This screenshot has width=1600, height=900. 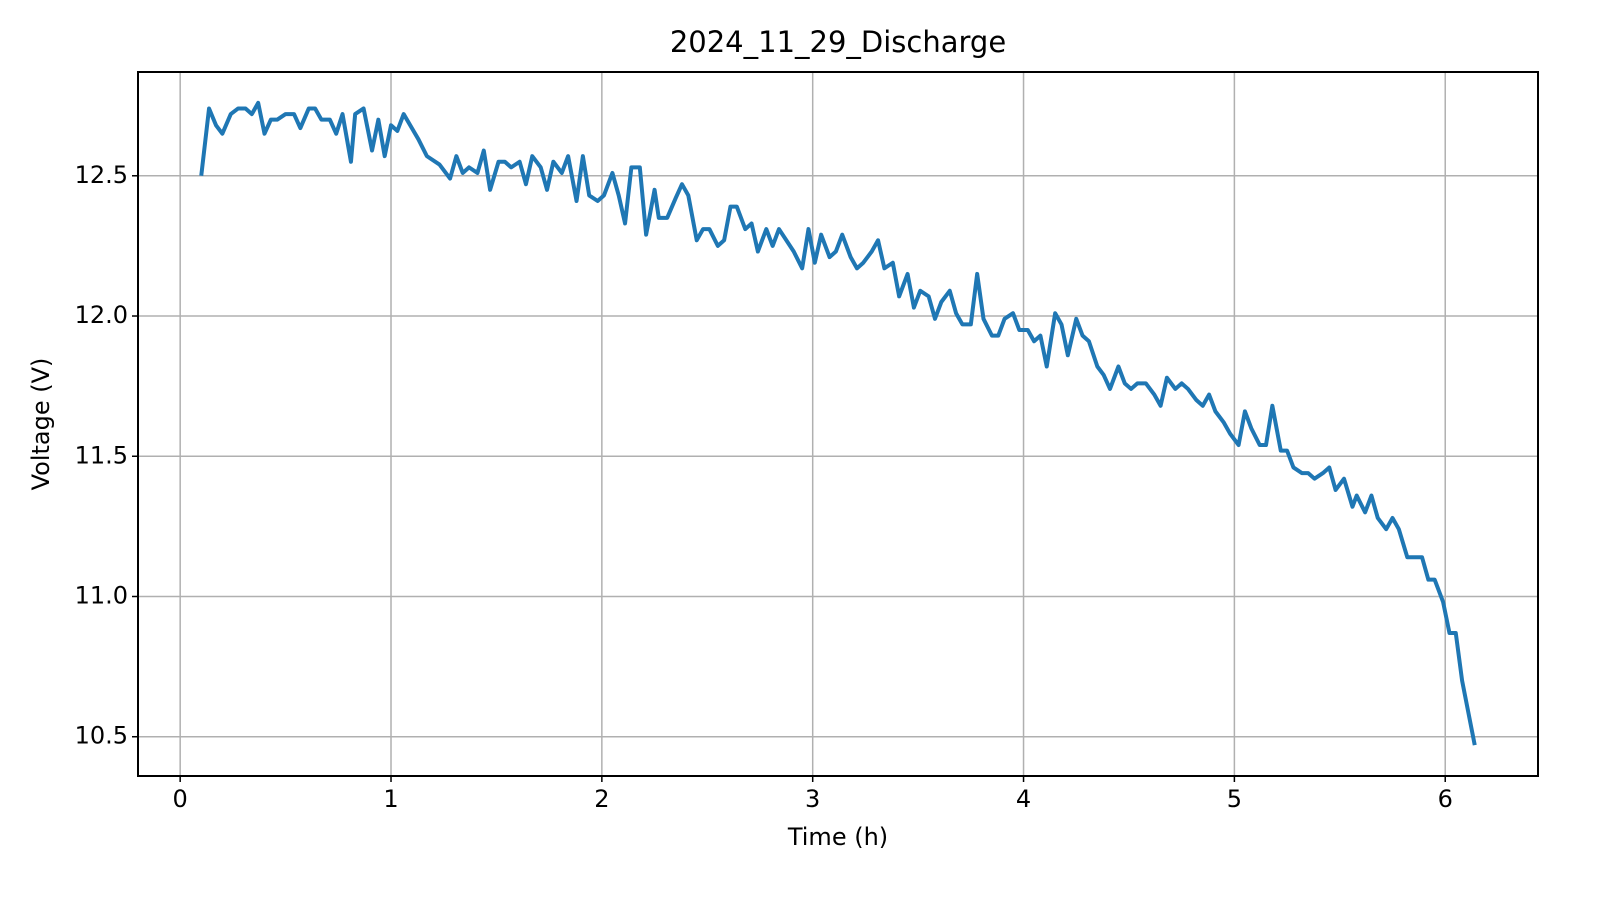 I want to click on x-tick-label: 3, so click(x=812, y=799).